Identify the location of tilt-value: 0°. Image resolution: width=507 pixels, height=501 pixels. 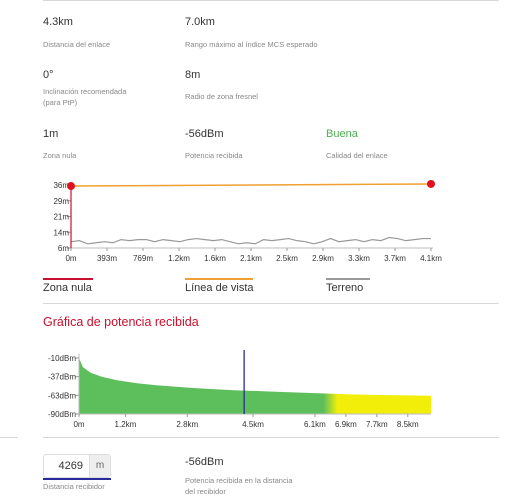
(48, 75).